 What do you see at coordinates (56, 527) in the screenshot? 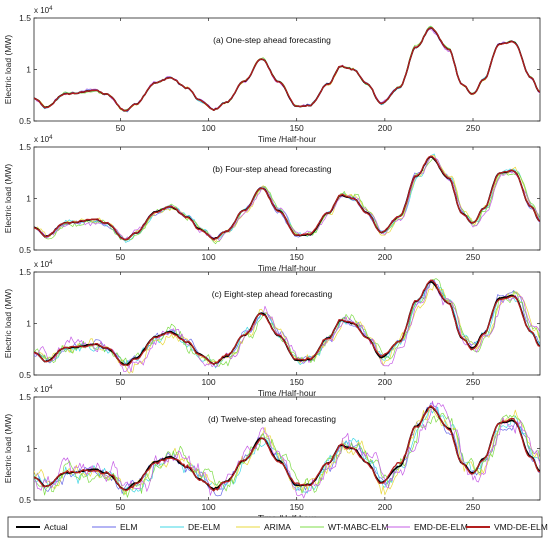
I see `legend-label: Actual` at bounding box center [56, 527].